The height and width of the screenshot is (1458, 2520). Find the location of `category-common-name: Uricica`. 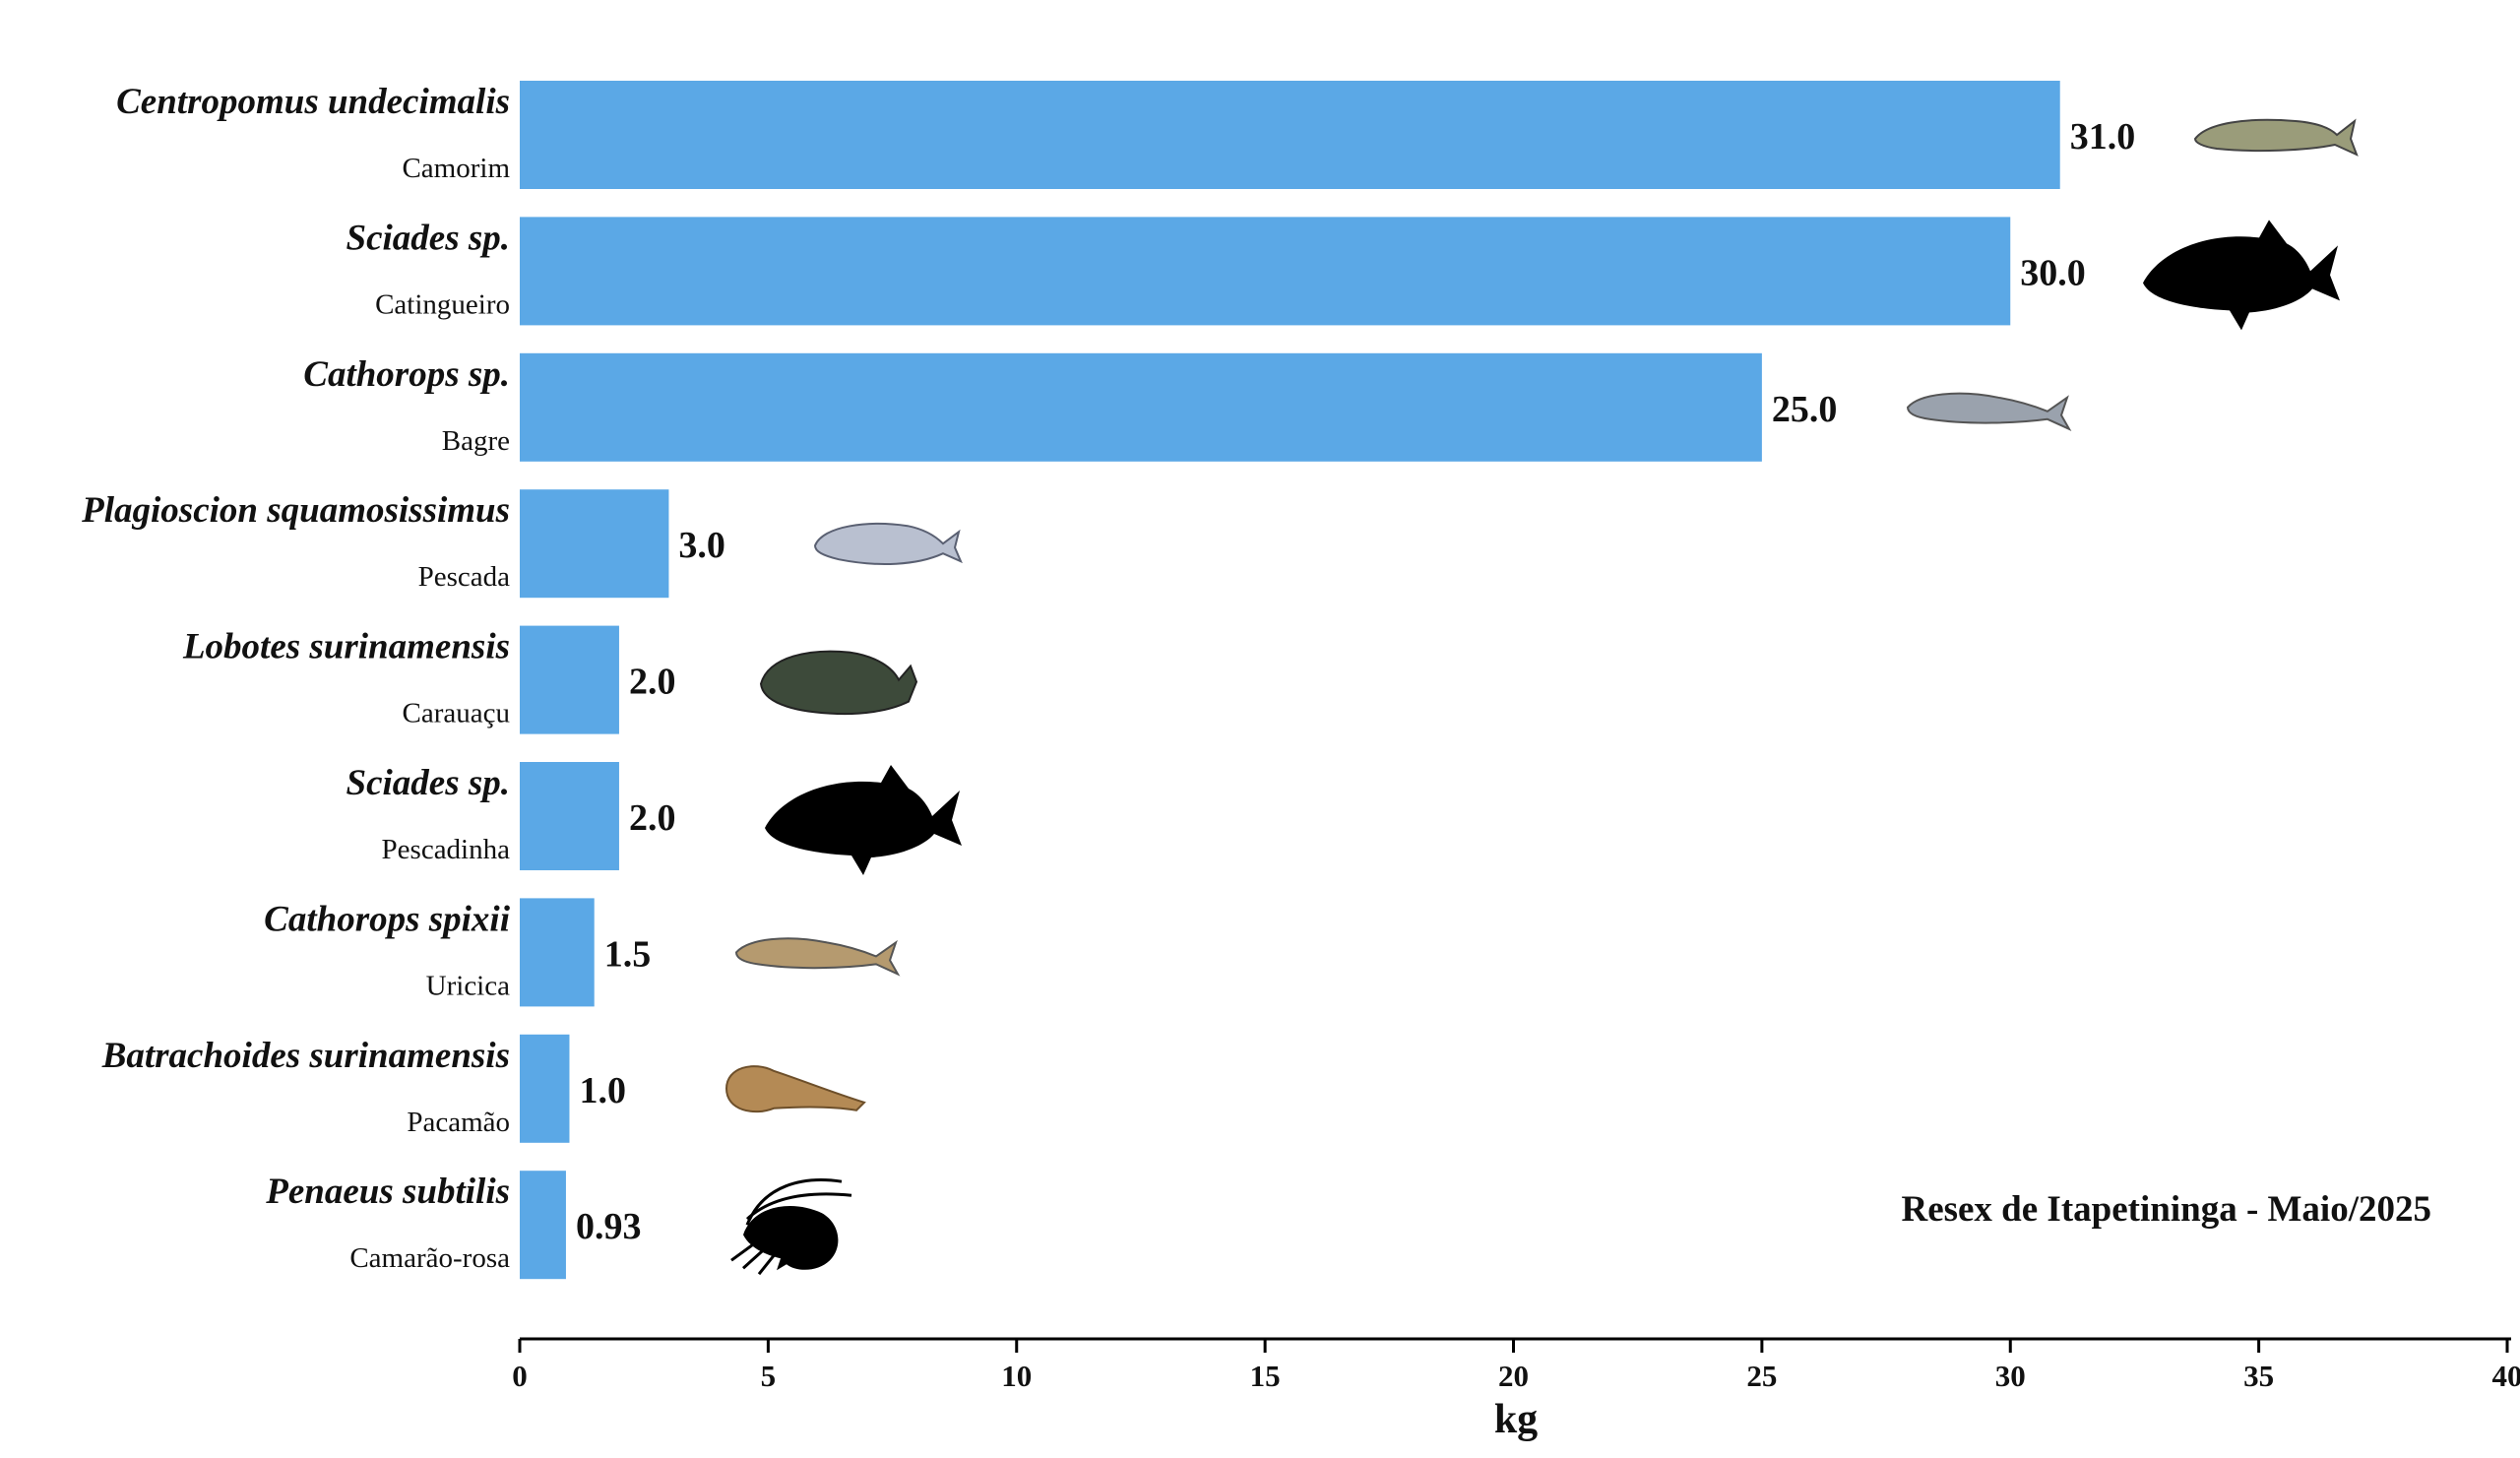

category-common-name: Uricica is located at coordinates (468, 985).